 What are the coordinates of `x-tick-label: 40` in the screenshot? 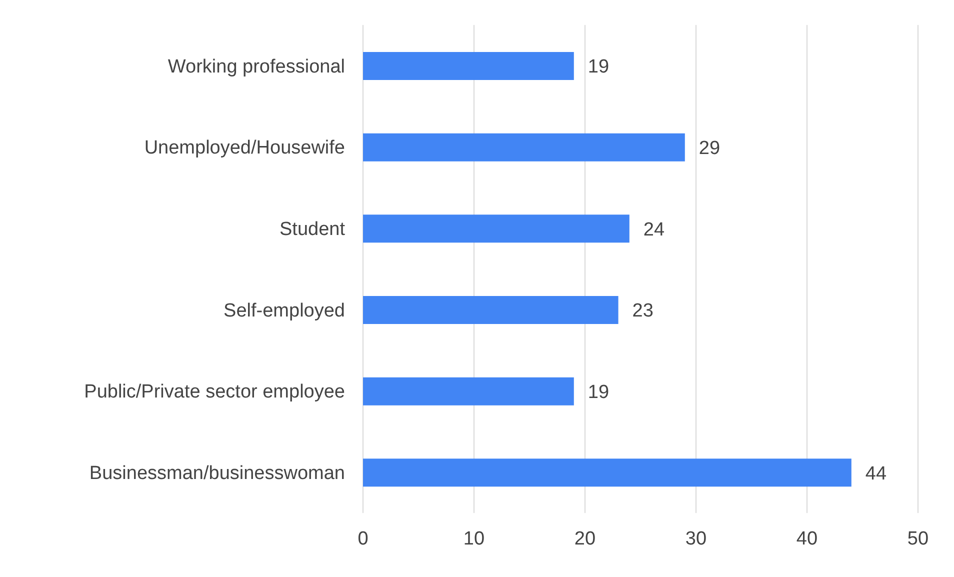 It's located at (807, 539).